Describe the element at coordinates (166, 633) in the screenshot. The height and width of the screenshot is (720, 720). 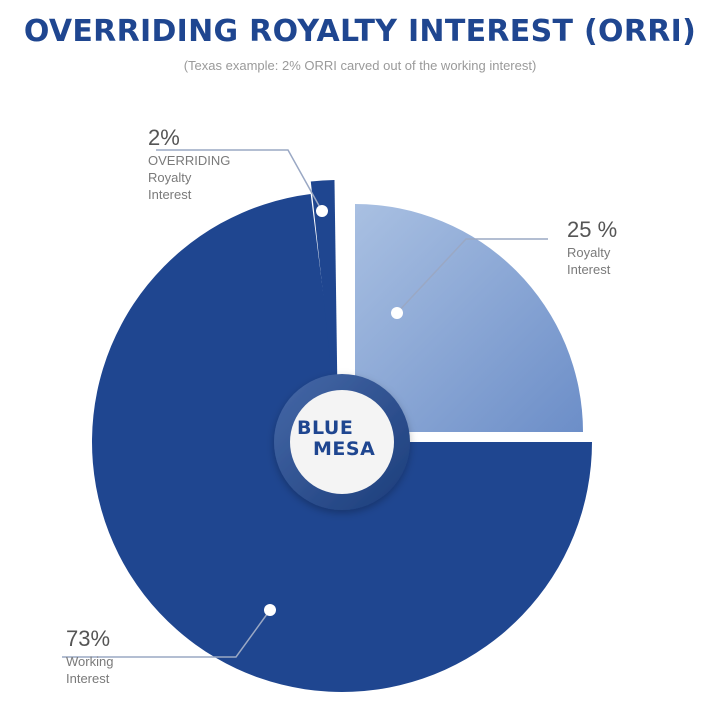
I see `working-leader-line` at that location.